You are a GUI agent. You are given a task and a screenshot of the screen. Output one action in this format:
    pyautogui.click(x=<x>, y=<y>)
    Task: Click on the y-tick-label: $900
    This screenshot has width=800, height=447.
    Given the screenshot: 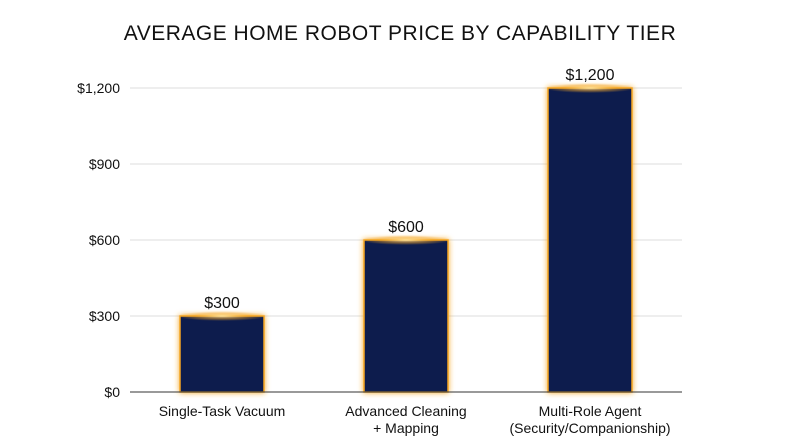 What is the action you would take?
    pyautogui.click(x=104, y=164)
    